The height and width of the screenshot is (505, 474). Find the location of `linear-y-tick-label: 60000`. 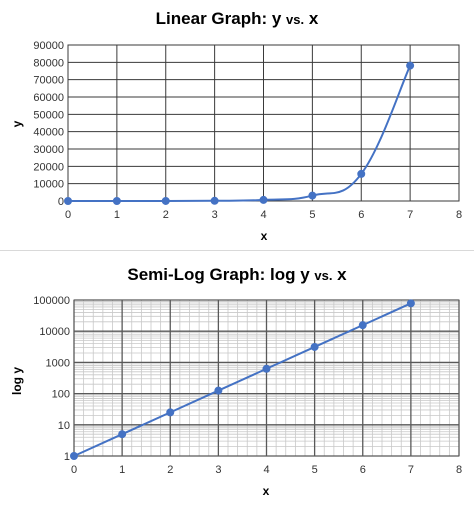

linear-y-tick-label: 60000 is located at coordinates (48, 98).